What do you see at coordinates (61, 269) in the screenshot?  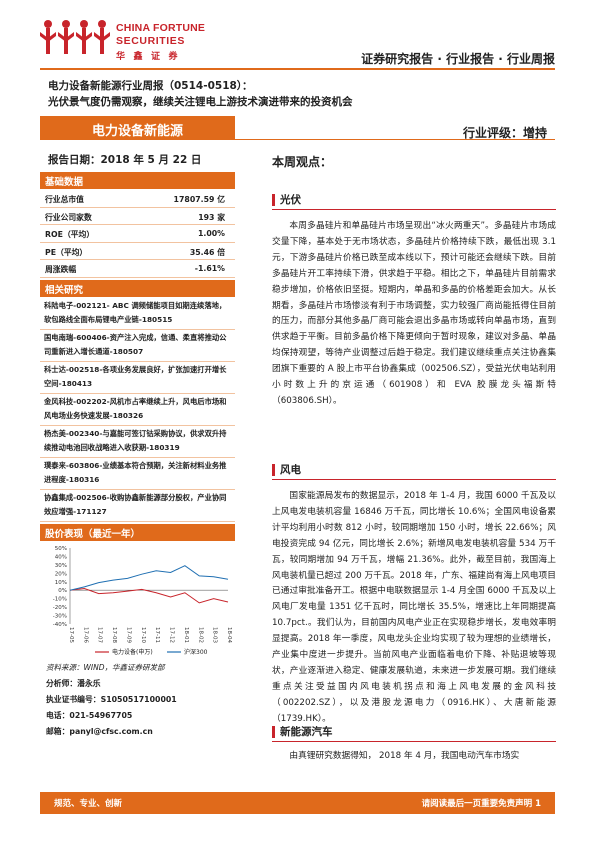 I see `row-label: 周涨跌幅` at bounding box center [61, 269].